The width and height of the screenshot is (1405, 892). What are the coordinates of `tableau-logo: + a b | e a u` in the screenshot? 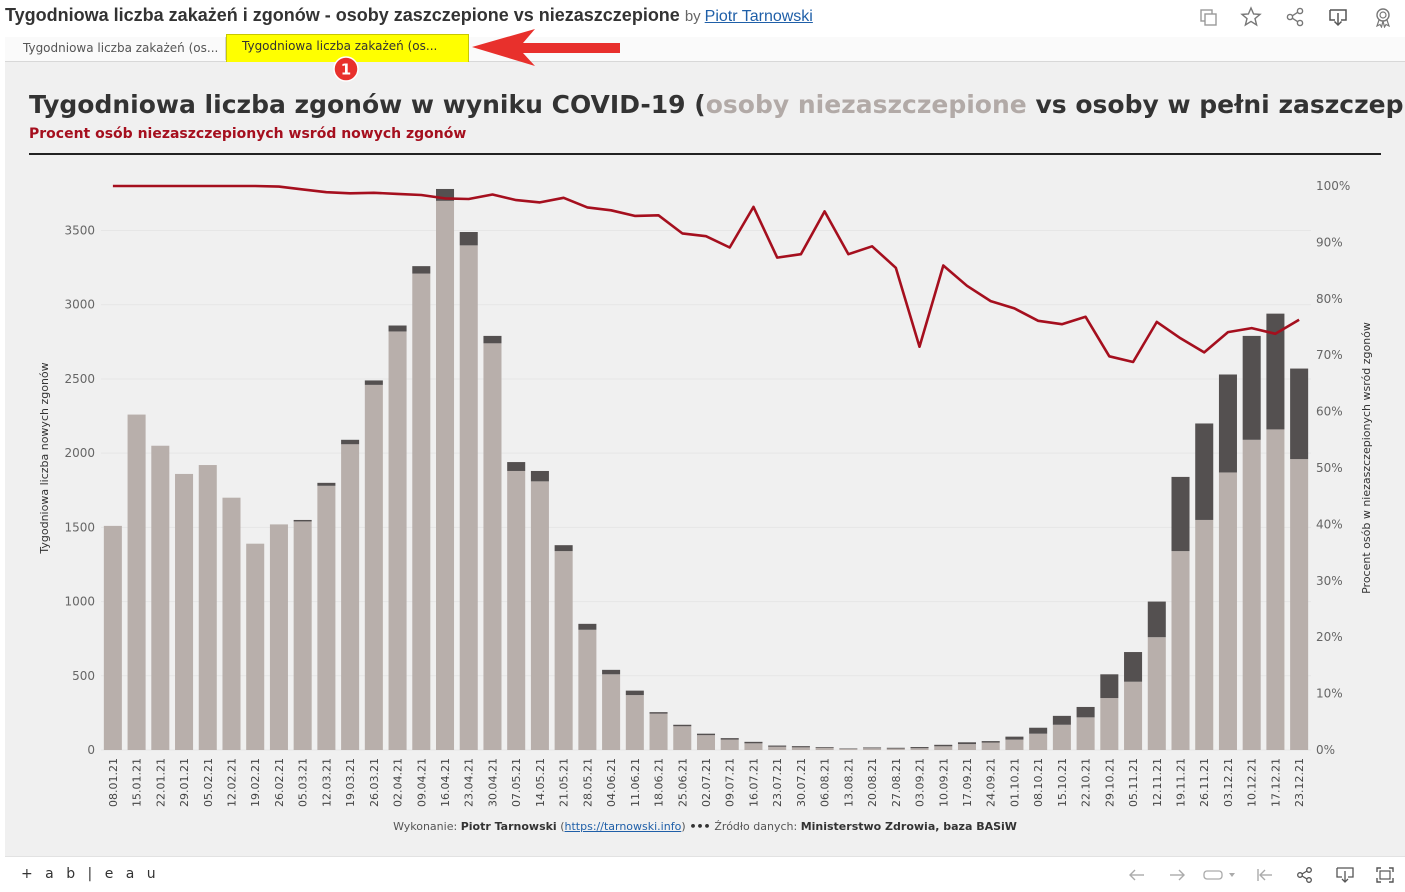 It's located at (90, 874).